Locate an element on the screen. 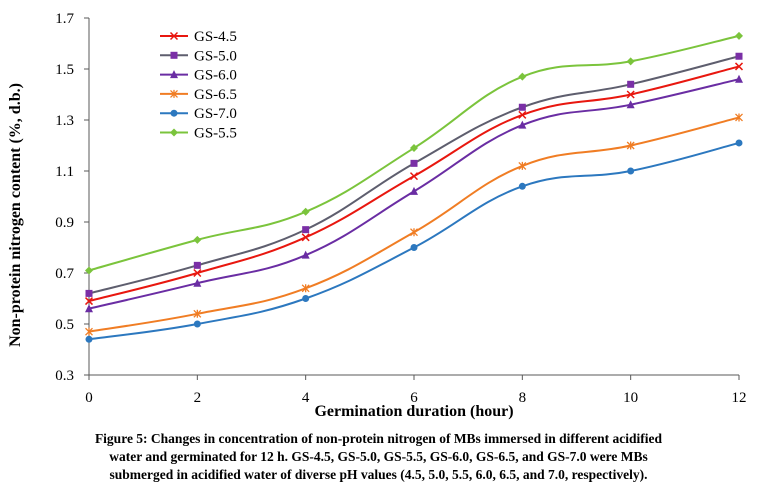 This screenshot has height=503, width=757. legend-item-gs-6-0: GS-6.0 is located at coordinates (198, 76).